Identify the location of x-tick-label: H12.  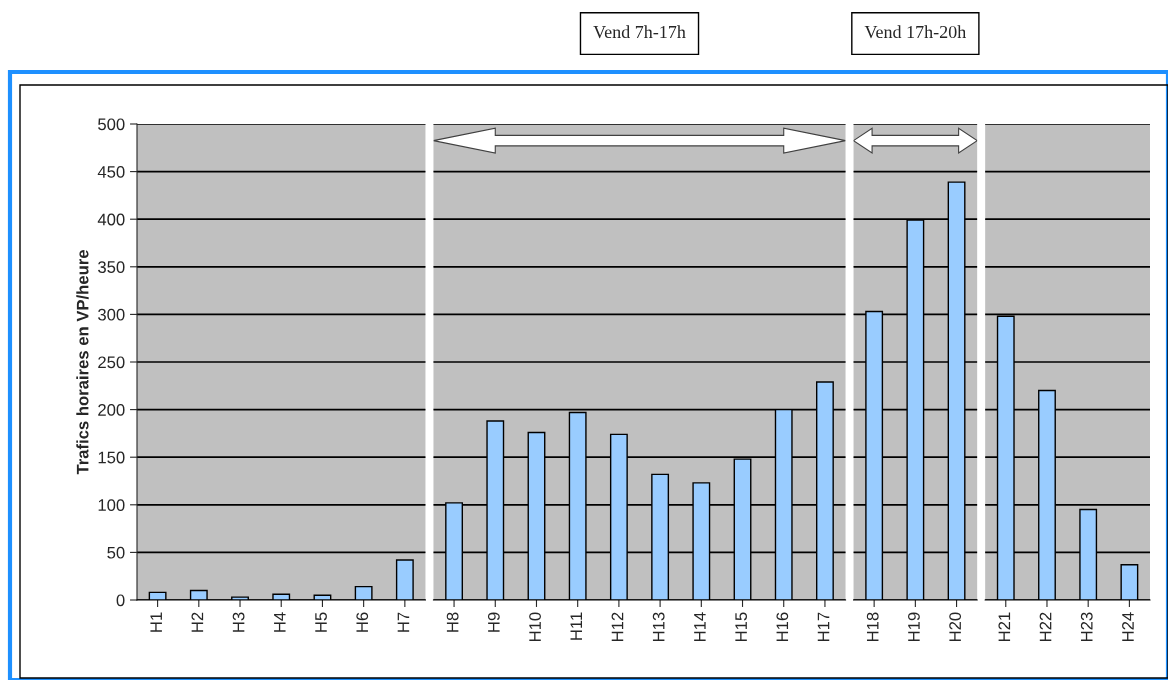
(617, 627).